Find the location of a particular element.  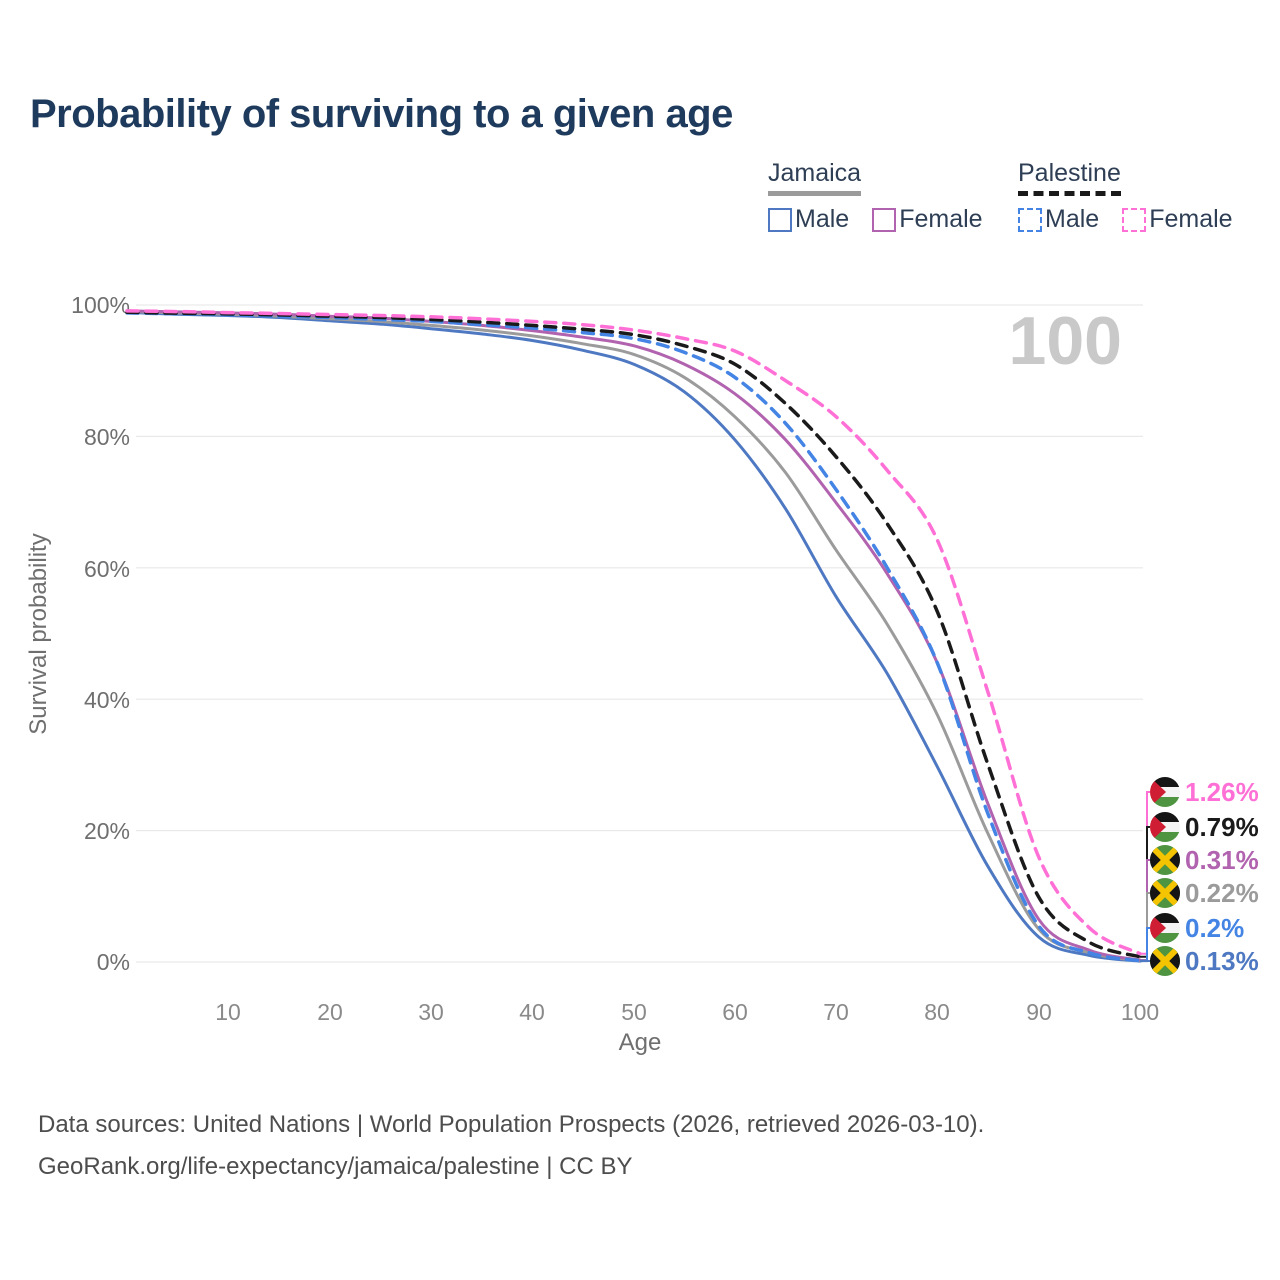

legend-item-jamaica-female: Female is located at coordinates (927, 219).